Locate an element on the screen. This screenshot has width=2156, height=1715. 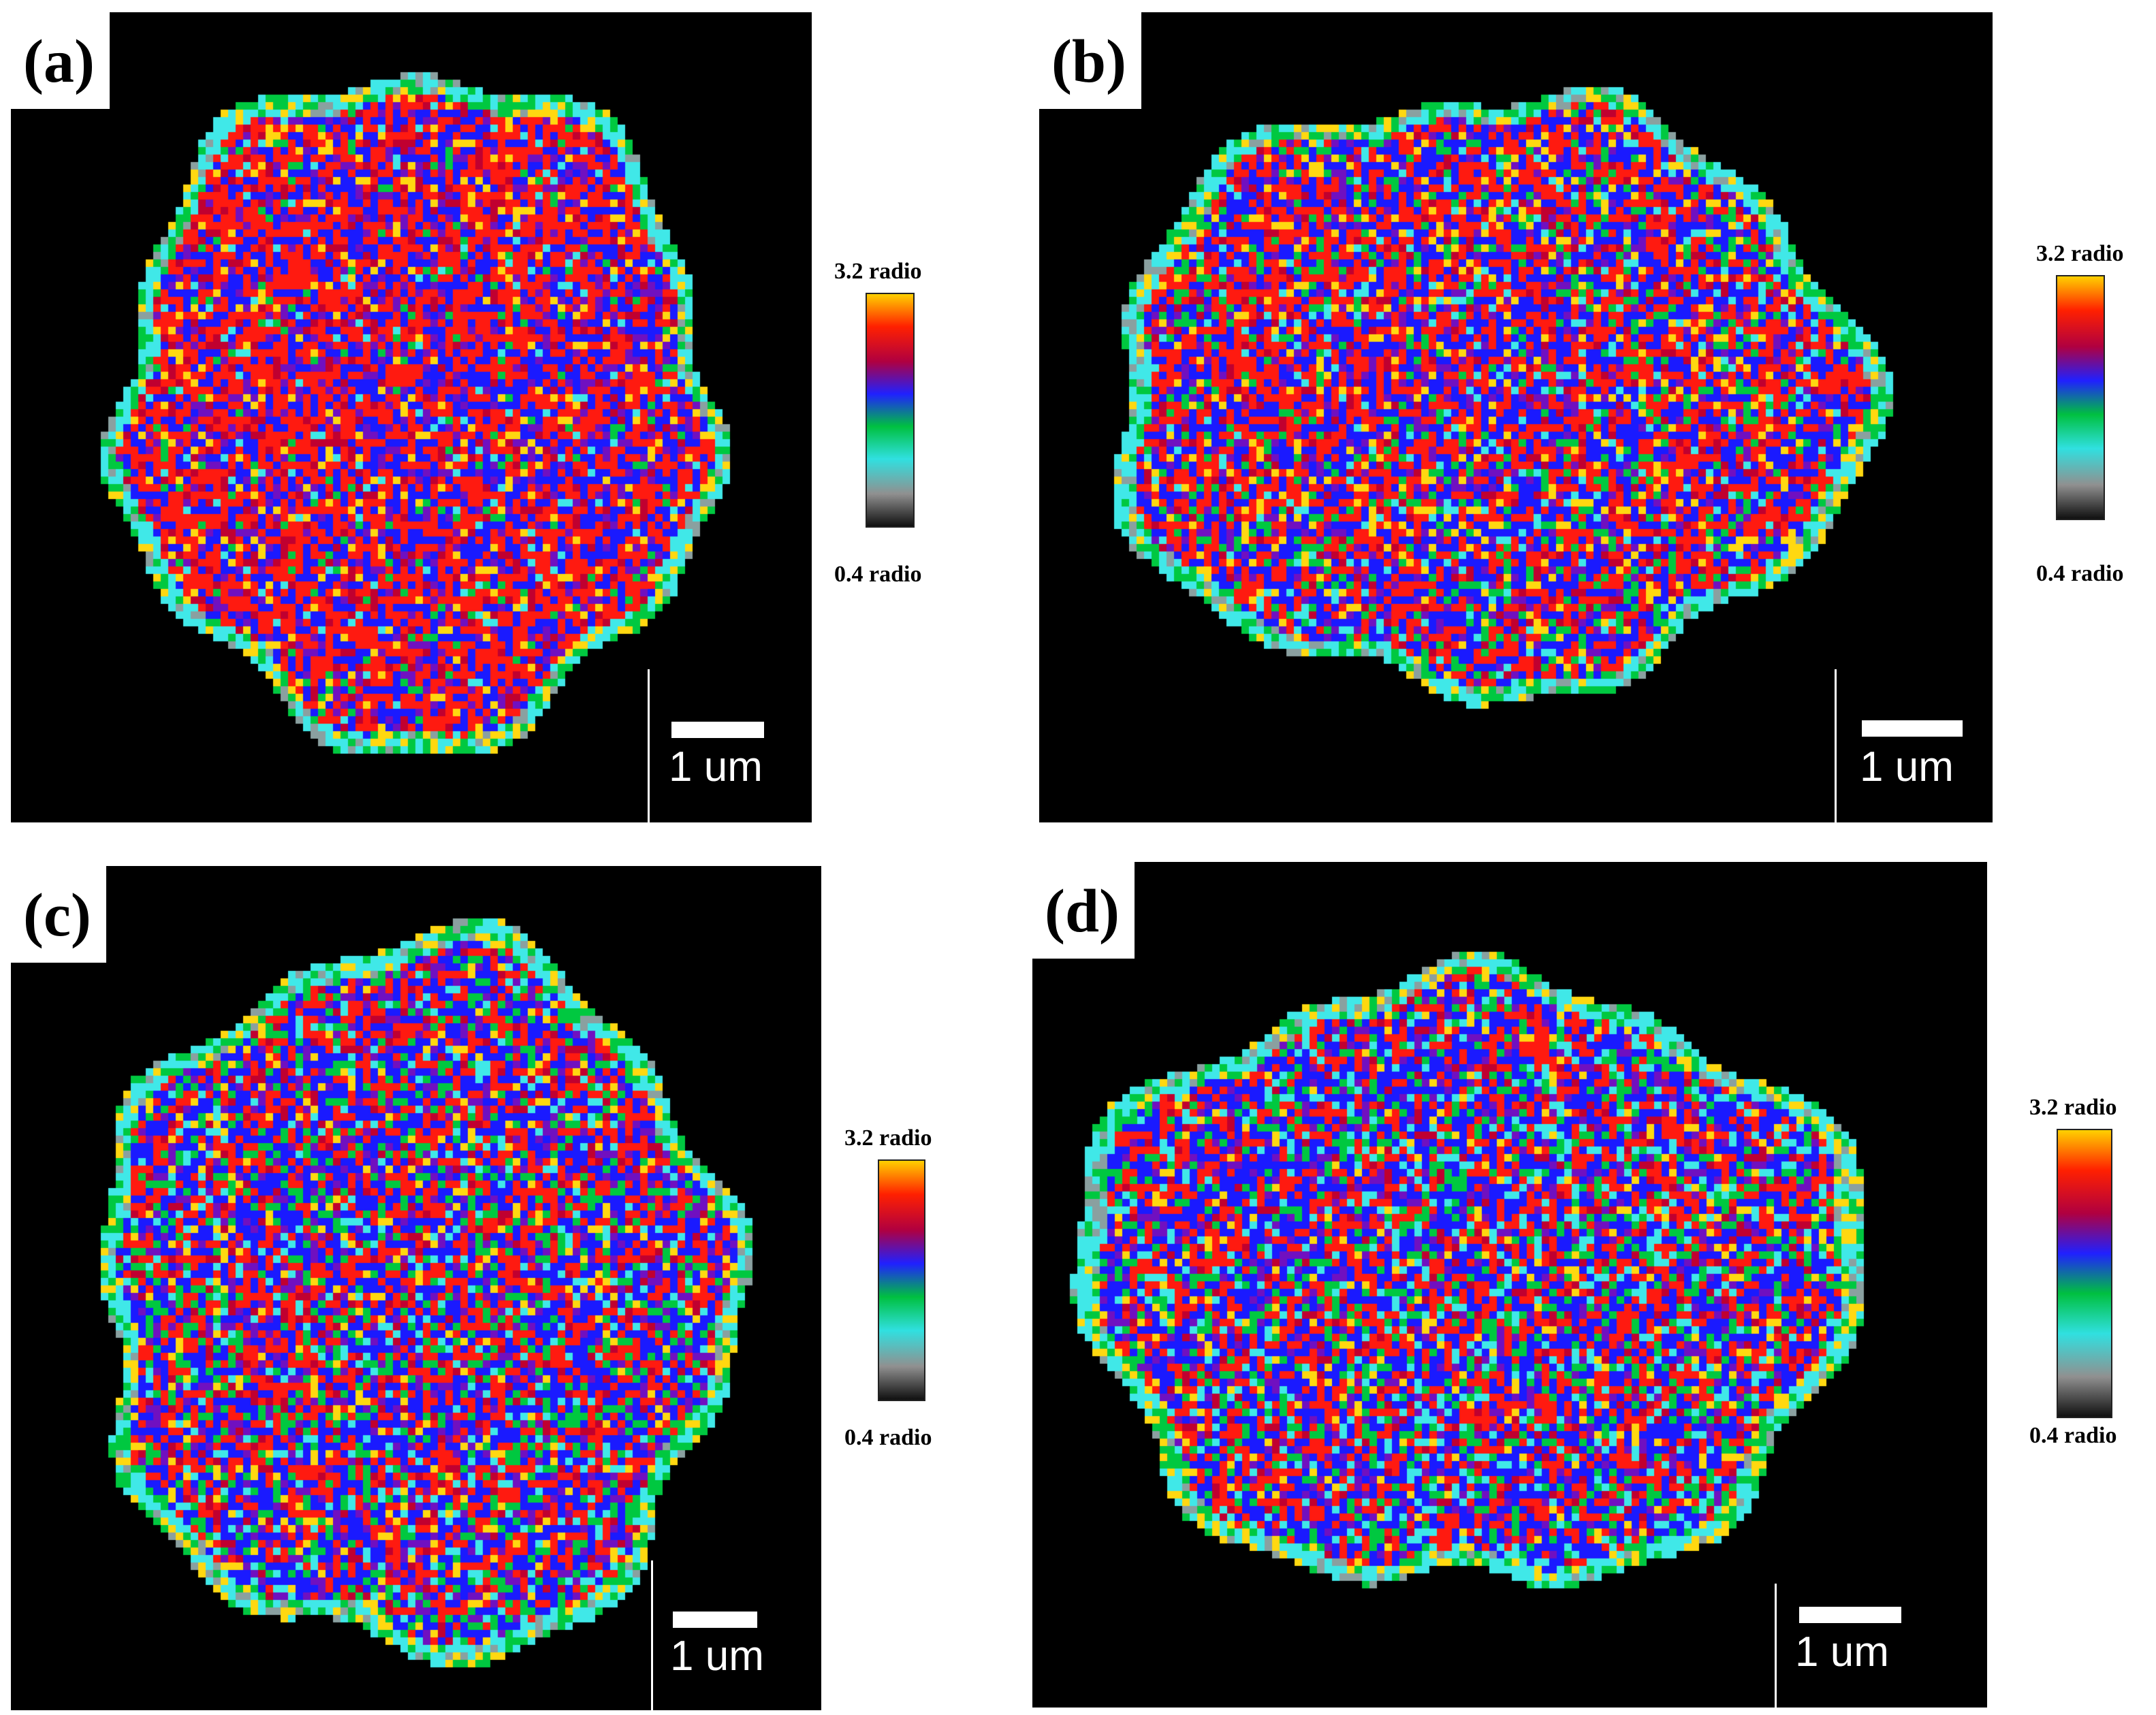
scale-label-c: 1 um is located at coordinates (717, 1657).